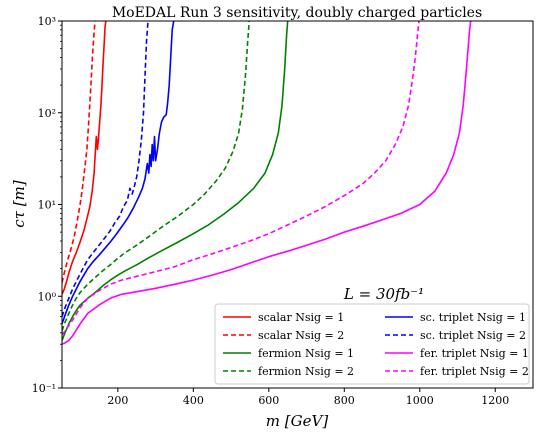 The width and height of the screenshot is (537, 438). Describe the element at coordinates (301, 335) in the screenshot. I see `legend-entry-label: scalar Nsig = 2` at that location.